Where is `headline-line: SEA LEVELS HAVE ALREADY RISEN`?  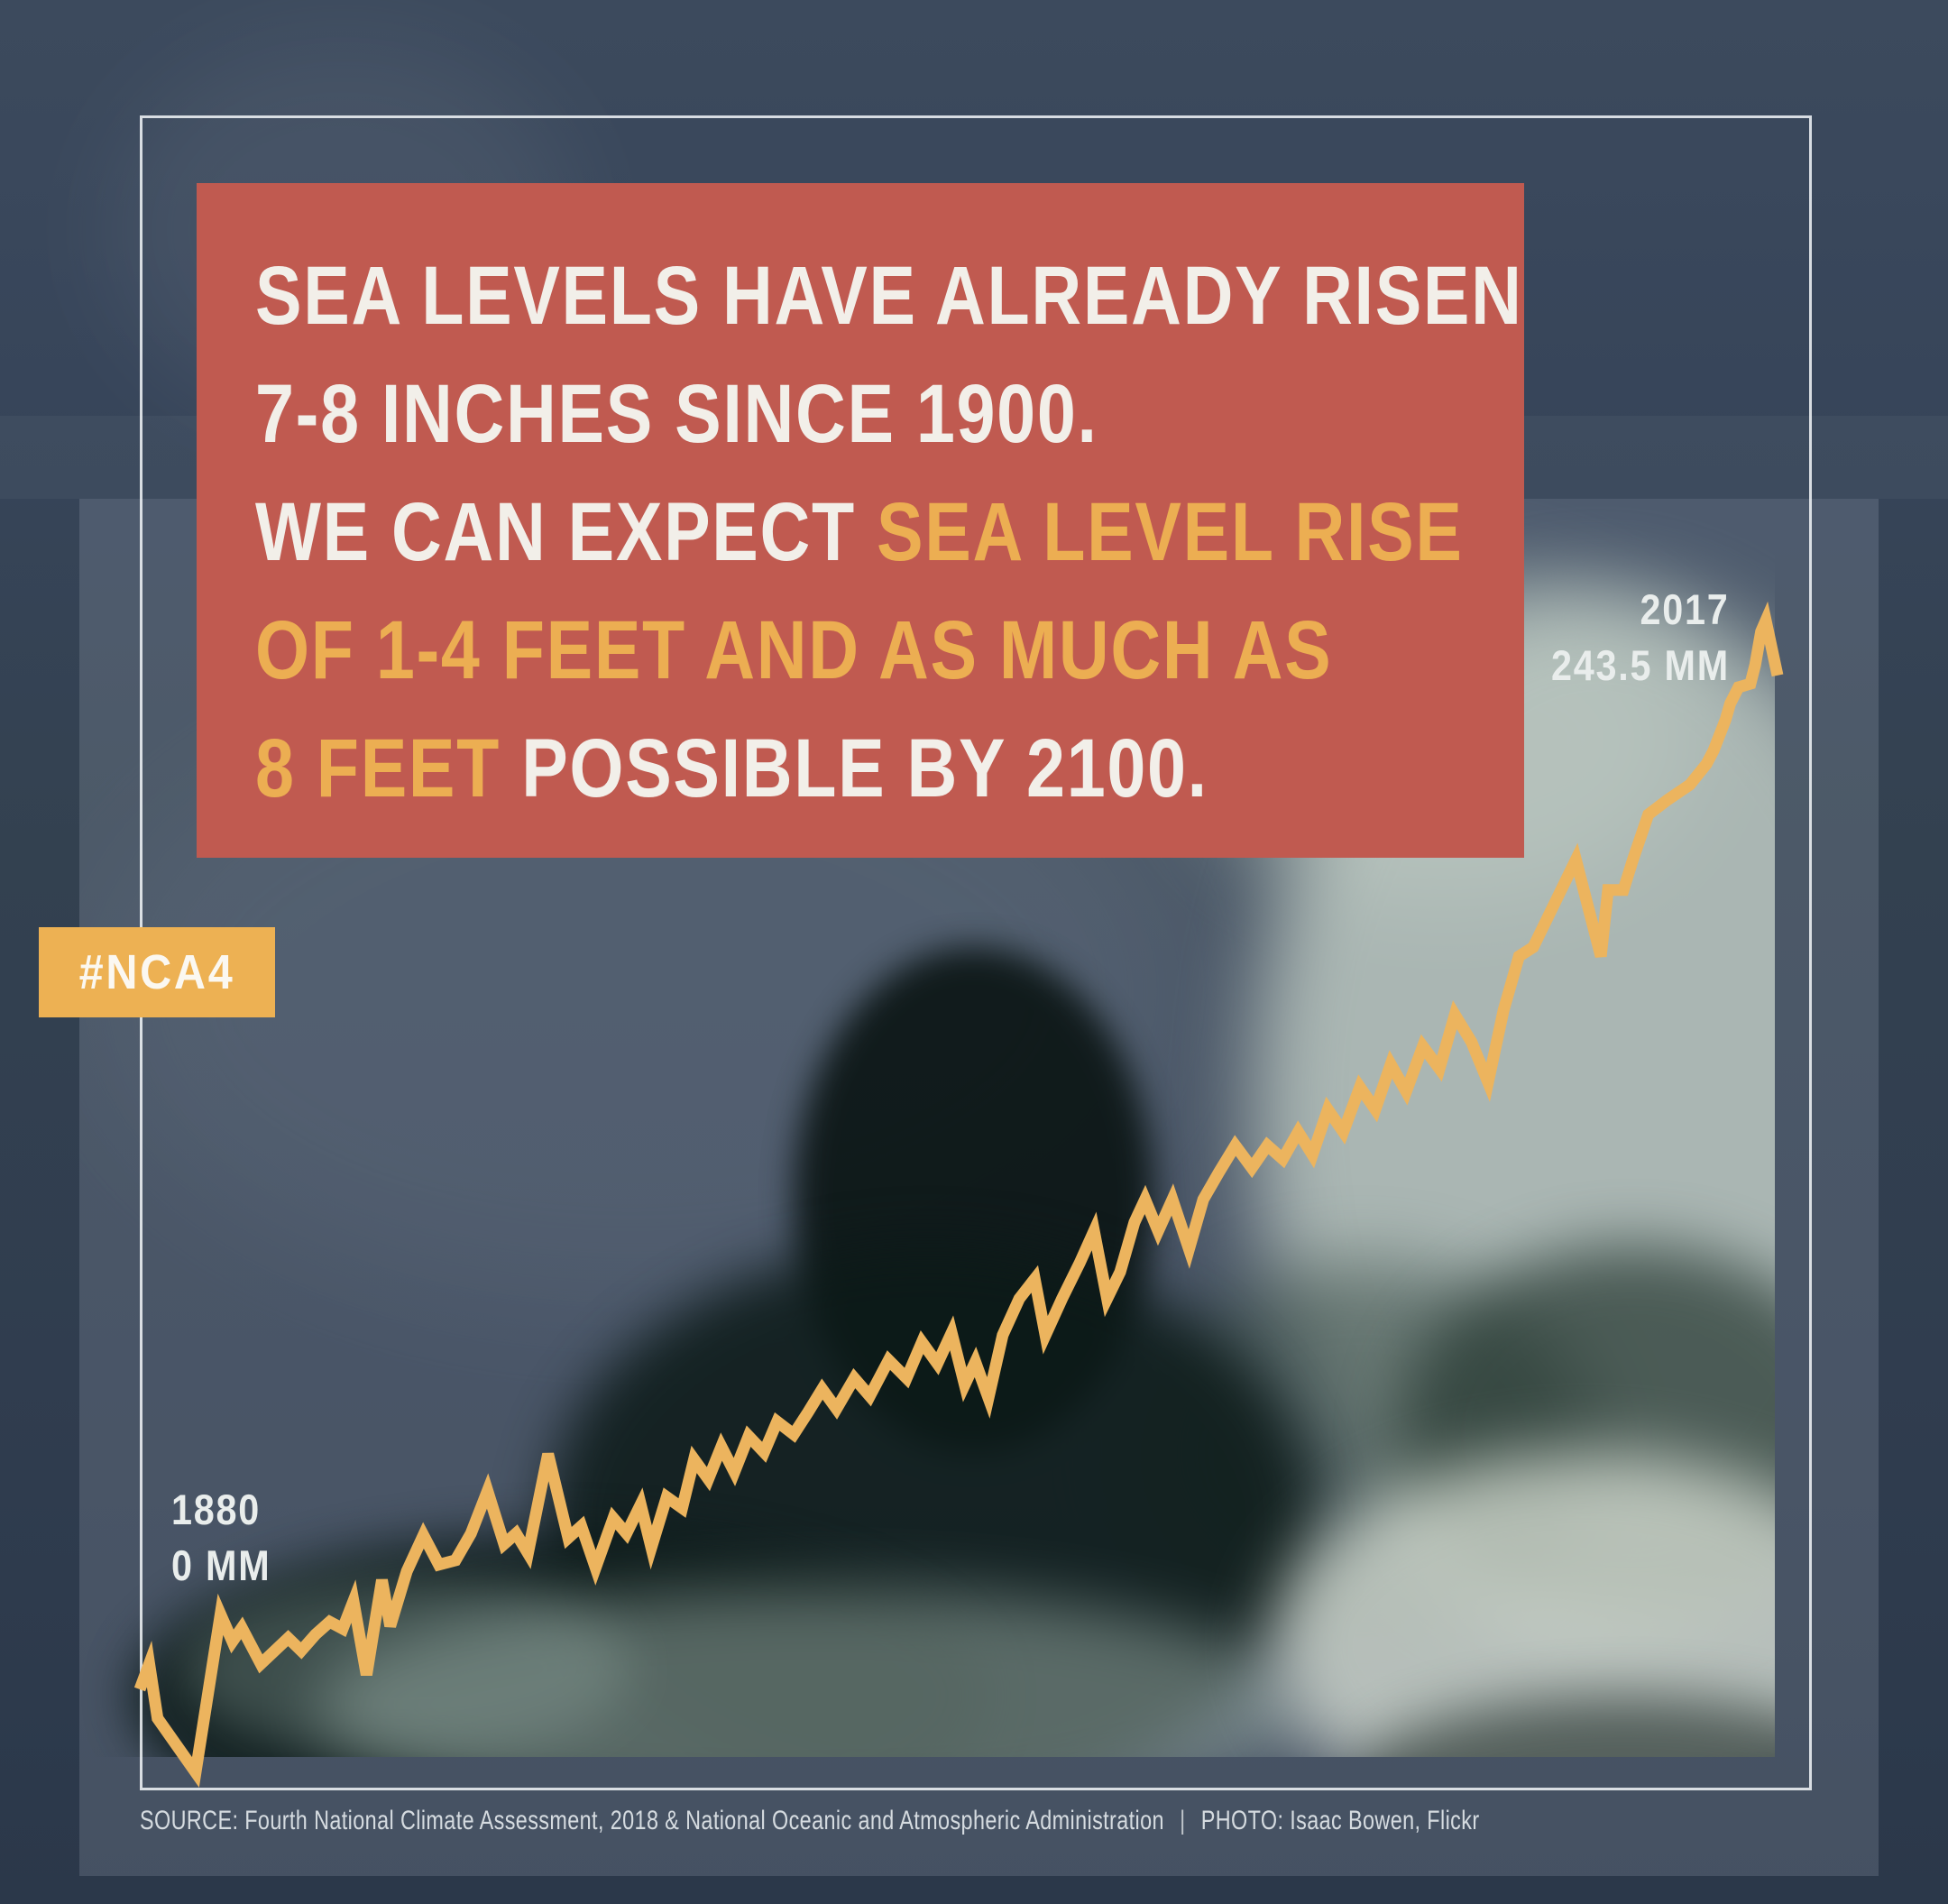 headline-line: SEA LEVELS HAVE ALREADY RISEN is located at coordinates (889, 296).